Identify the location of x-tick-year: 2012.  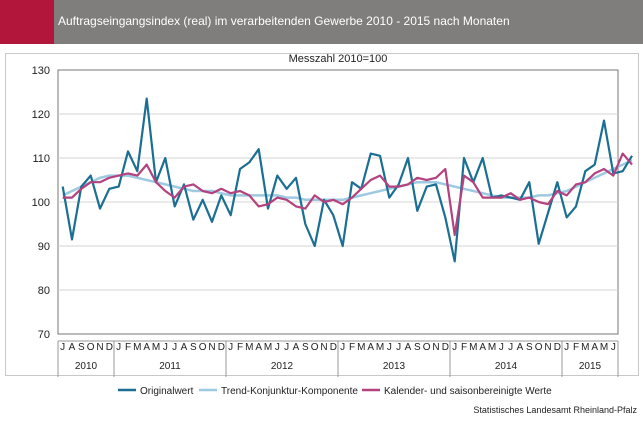
(282, 366).